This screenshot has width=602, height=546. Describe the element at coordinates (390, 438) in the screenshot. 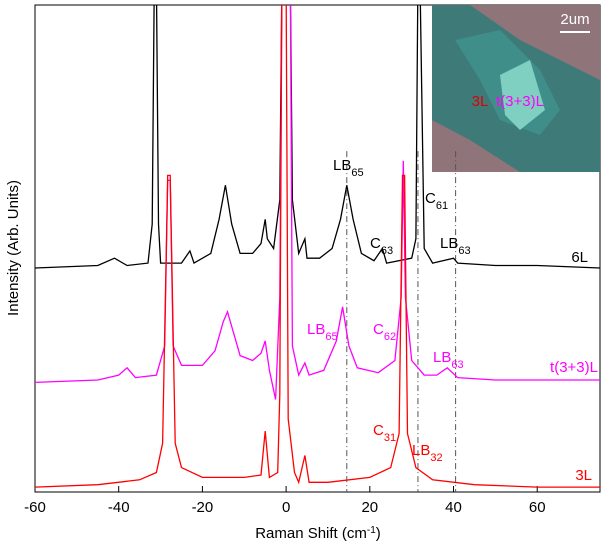

I see `peak-label-sub: 31` at that location.